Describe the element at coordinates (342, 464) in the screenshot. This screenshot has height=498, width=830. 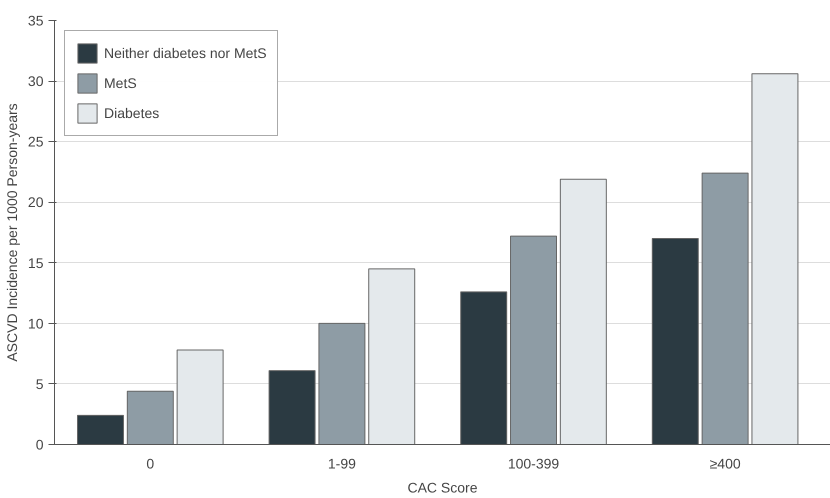
I see `x-tick-label: 1-99` at that location.